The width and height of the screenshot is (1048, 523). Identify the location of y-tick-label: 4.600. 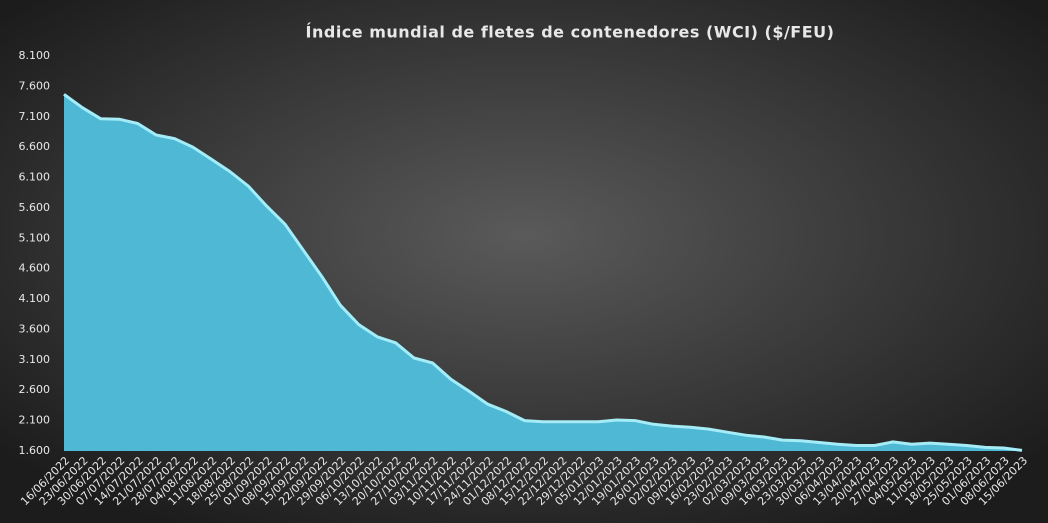
(35, 268).